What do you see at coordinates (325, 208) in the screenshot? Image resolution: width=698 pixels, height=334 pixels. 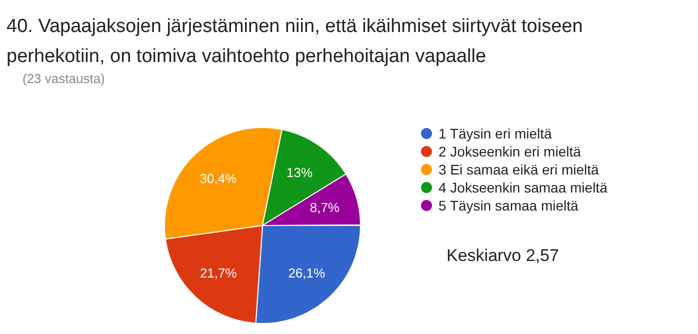 I see `data-label: 8,7%` at bounding box center [325, 208].